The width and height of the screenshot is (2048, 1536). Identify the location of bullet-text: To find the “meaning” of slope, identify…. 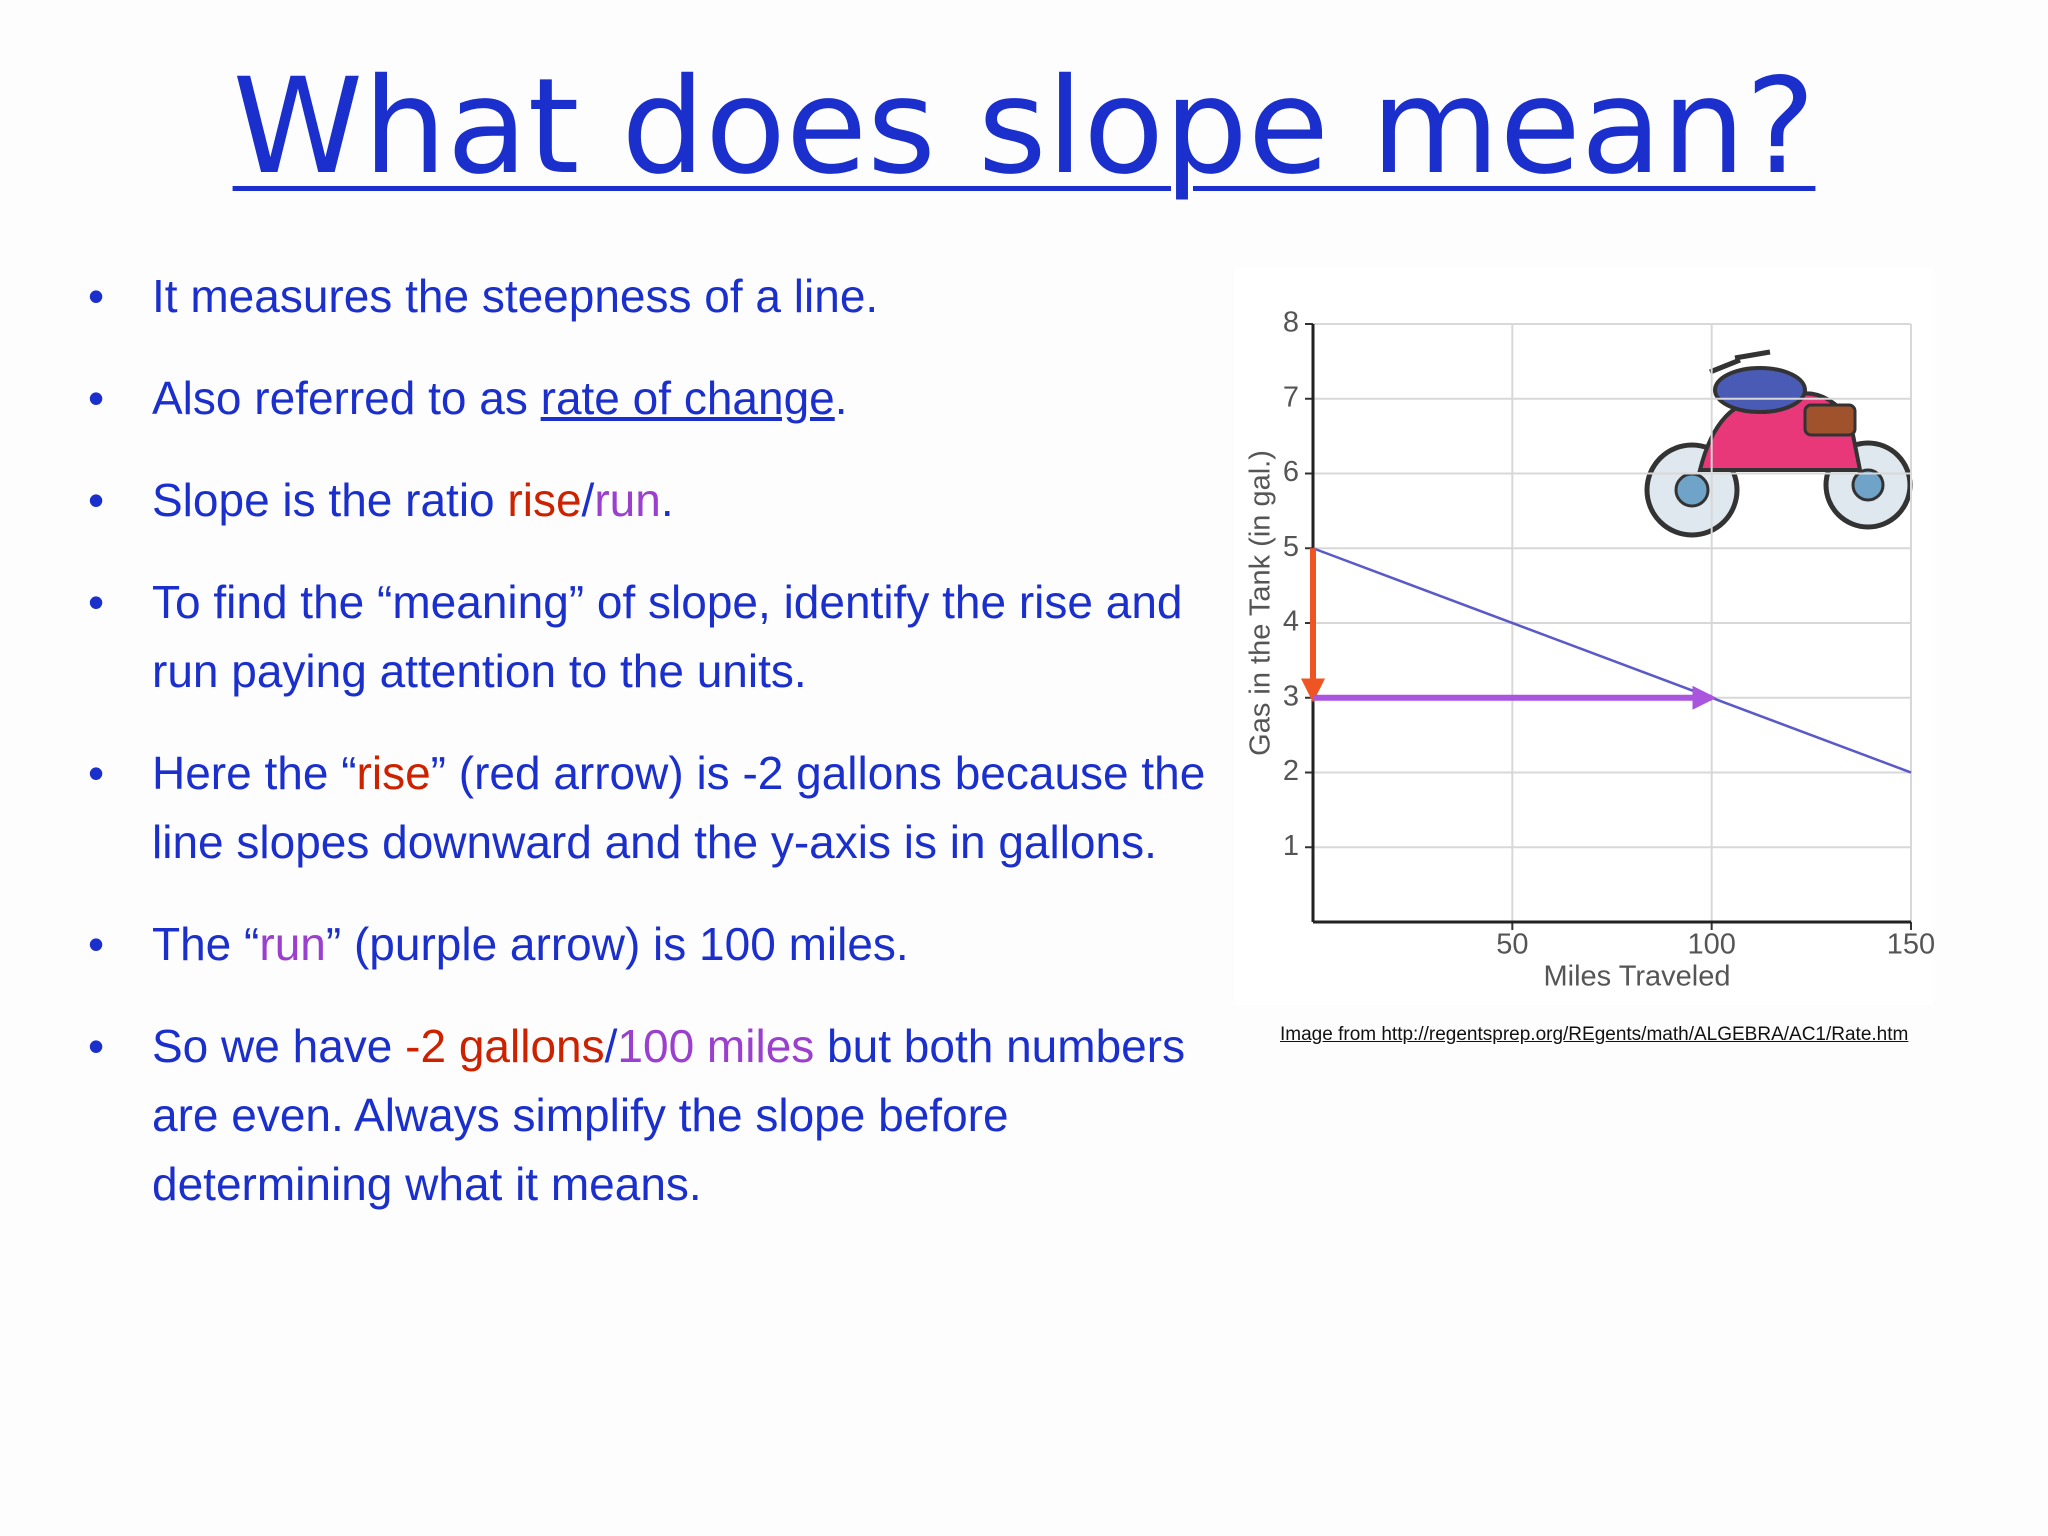
(667, 636).